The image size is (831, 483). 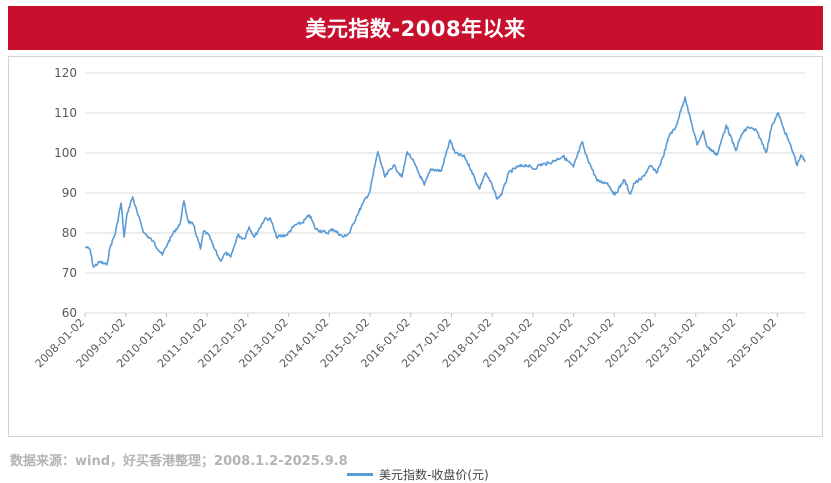 What do you see at coordinates (69, 193) in the screenshot?
I see `y-tick-label: 90` at bounding box center [69, 193].